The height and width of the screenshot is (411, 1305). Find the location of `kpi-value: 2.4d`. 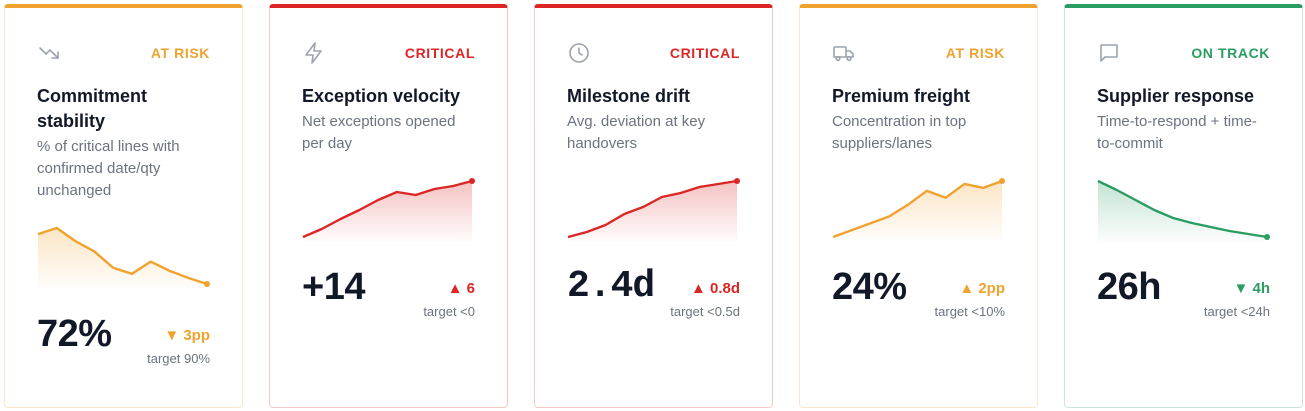

kpi-value: 2.4d is located at coordinates (611, 286).